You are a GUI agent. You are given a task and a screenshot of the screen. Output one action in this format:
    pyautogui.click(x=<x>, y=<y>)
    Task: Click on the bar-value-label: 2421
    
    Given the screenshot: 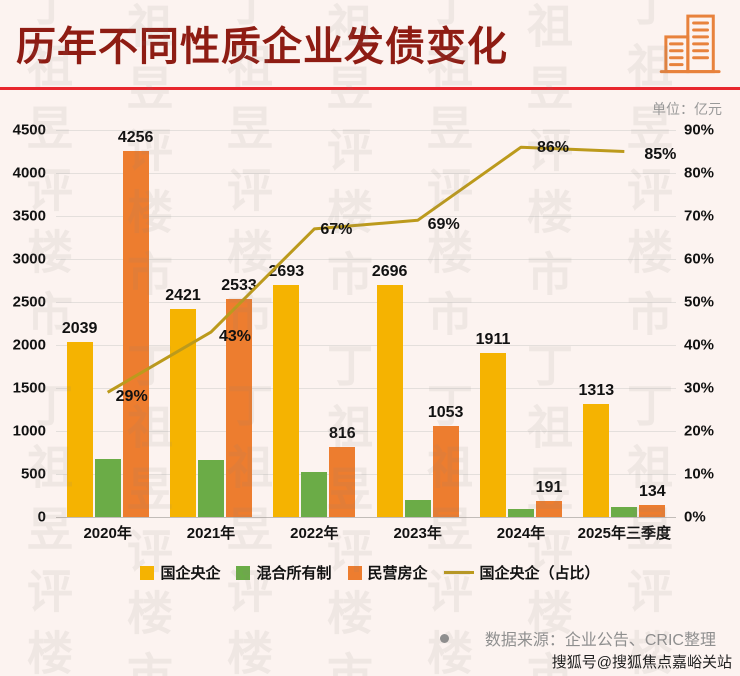 What is the action you would take?
    pyautogui.click(x=183, y=295)
    